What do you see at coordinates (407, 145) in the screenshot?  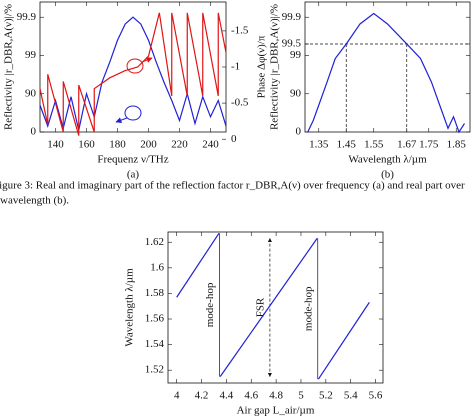 I see `x-tick-label: 1.67` at bounding box center [407, 145].